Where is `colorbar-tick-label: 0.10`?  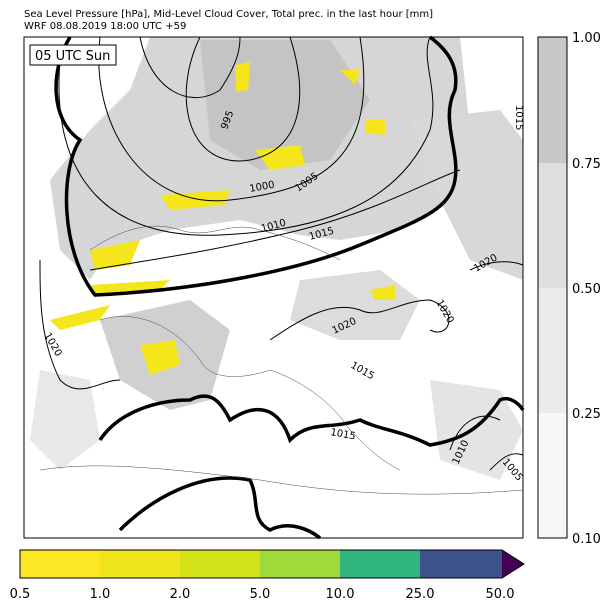 colorbar-tick-label: 0.10 is located at coordinates (586, 539).